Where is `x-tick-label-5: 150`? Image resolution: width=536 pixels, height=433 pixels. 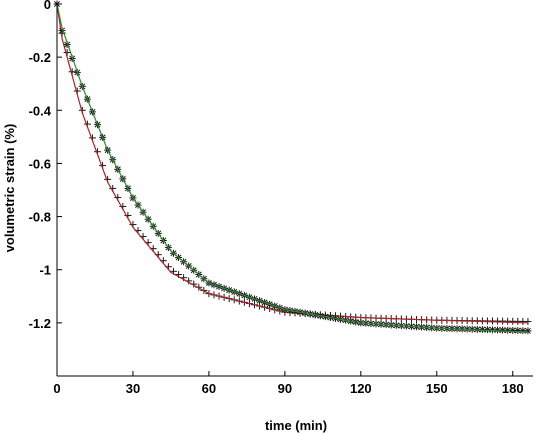 x-tick-label-5: 150 is located at coordinates (437, 388).